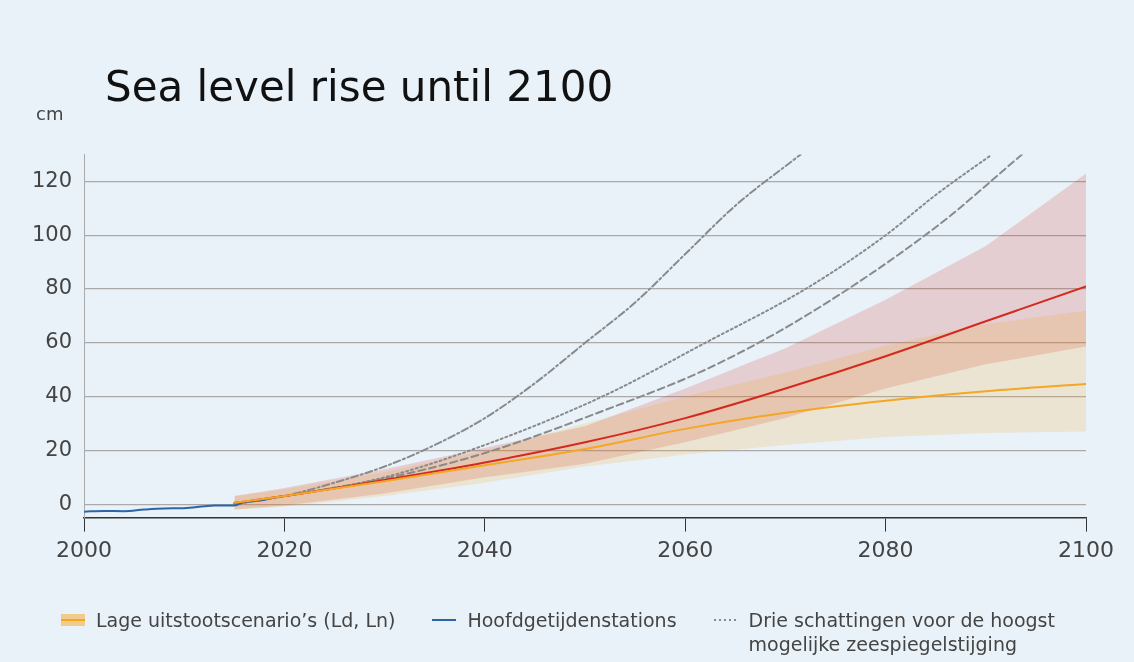 The width and height of the screenshot is (1134, 662). Describe the element at coordinates (84, 549) in the screenshot. I see `x-tick-label: 2000` at that location.